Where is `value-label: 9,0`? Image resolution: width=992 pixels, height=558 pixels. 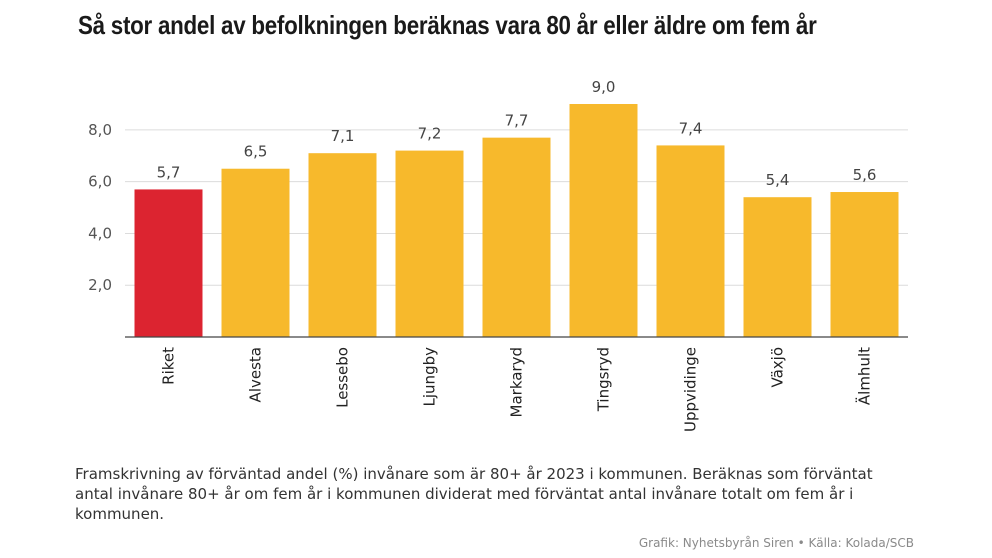 value-label: 9,0 is located at coordinates (604, 87).